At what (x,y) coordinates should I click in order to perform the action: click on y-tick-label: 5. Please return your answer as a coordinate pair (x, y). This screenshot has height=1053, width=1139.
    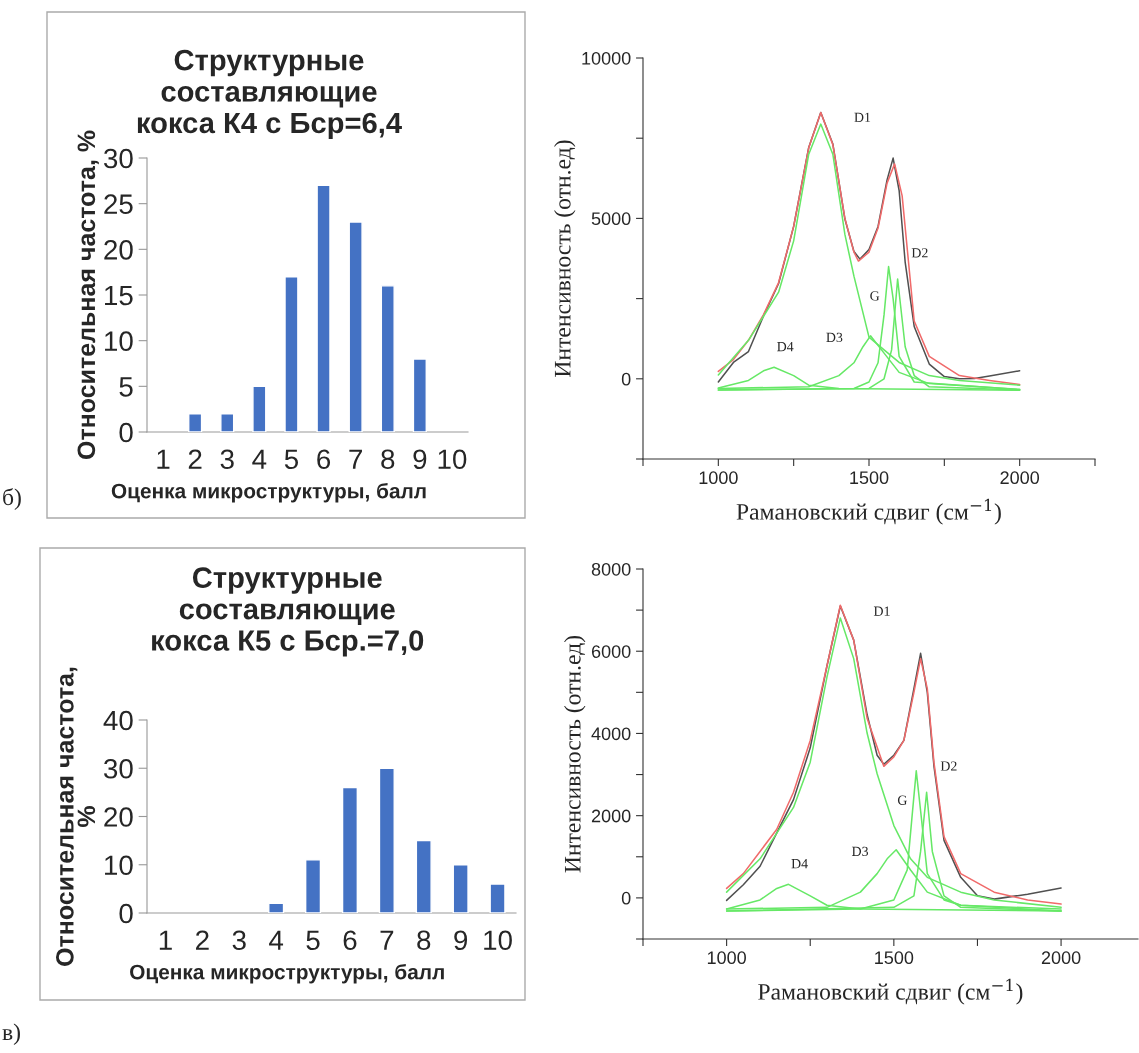
    Looking at the image, I should click on (126, 387).